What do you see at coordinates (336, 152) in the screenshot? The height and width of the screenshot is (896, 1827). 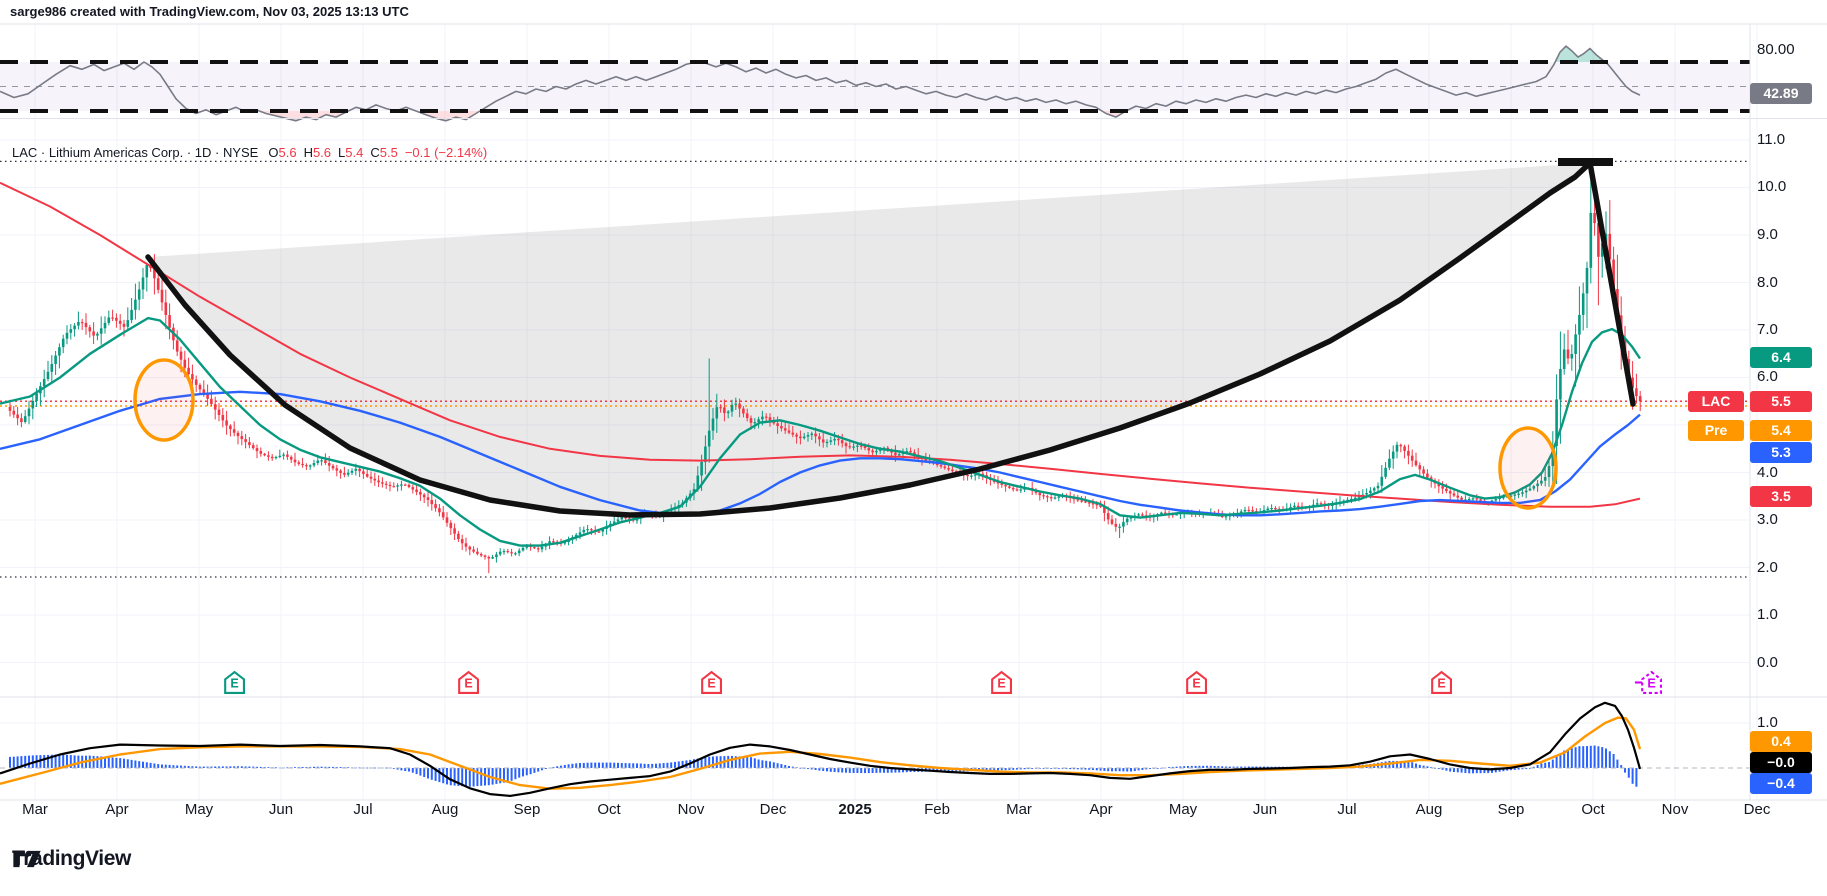 I see `ohlc-values: O5.6 H5.6 L5.4 C5.5` at bounding box center [336, 152].